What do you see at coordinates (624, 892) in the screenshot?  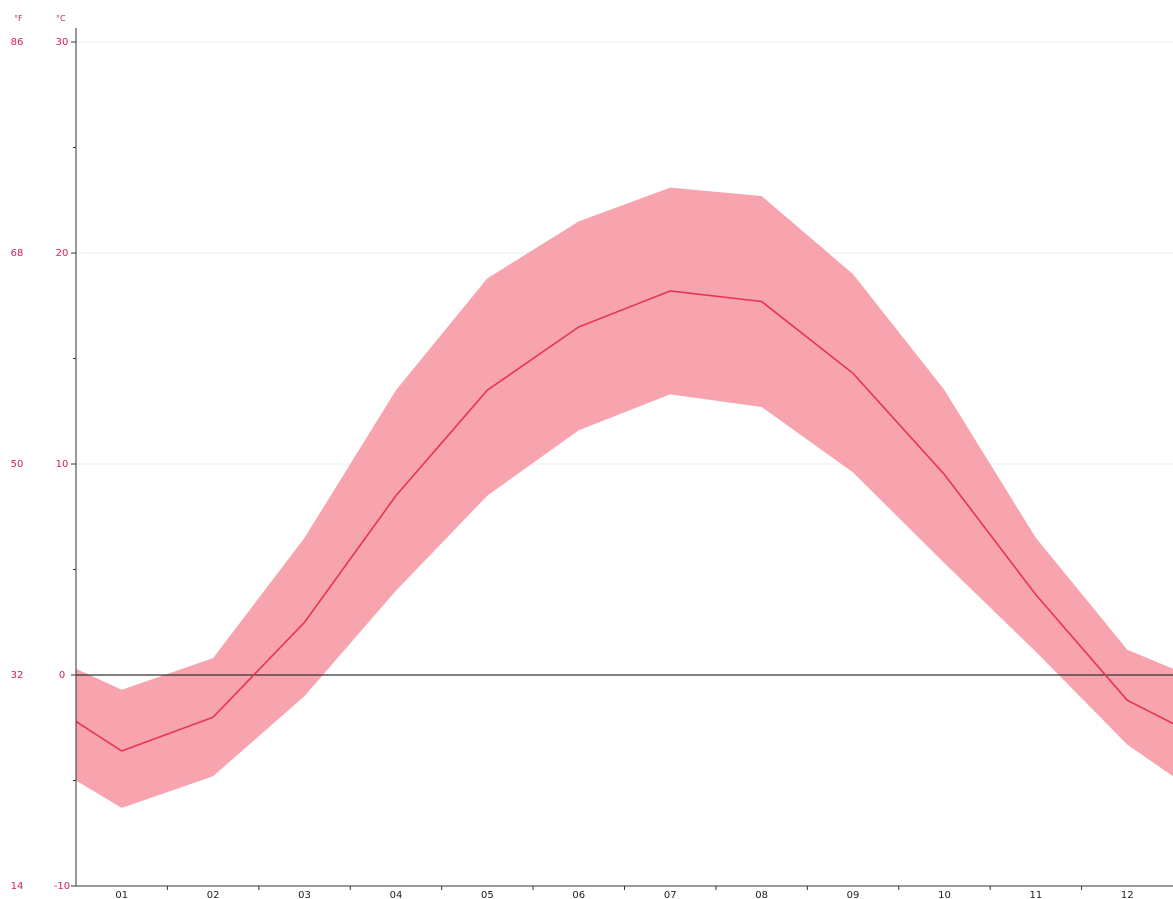 I see `x-axis: 01 02 03 04 05 06 07 08 09 10 11 12` at bounding box center [624, 892].